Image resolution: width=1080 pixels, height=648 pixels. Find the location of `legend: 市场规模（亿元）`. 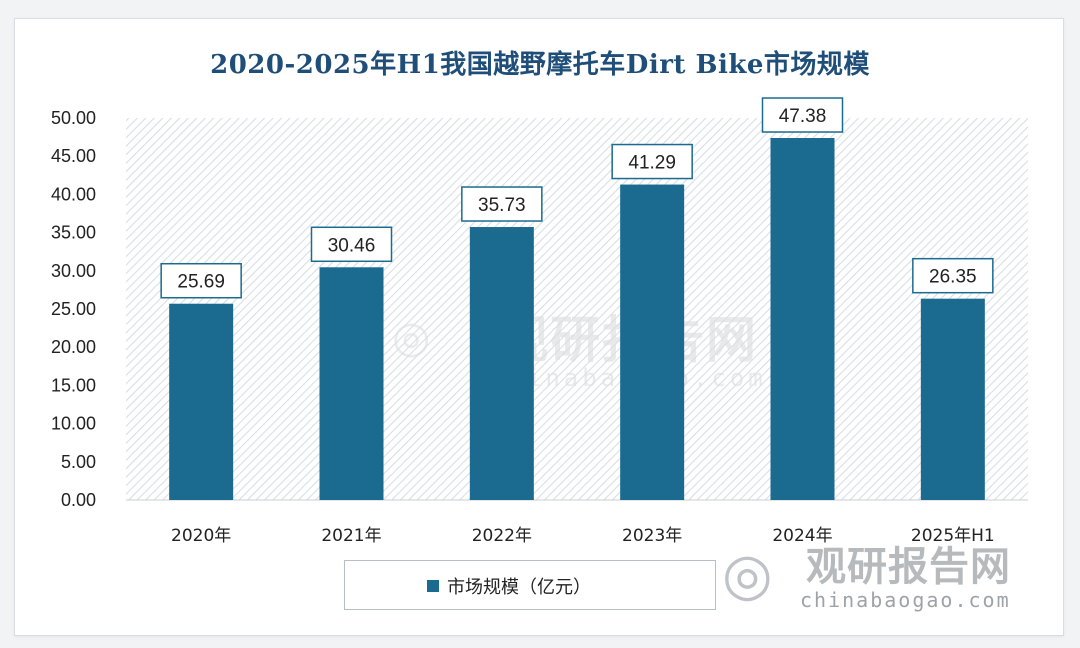

legend: 市场规模（亿元） is located at coordinates (530, 585).